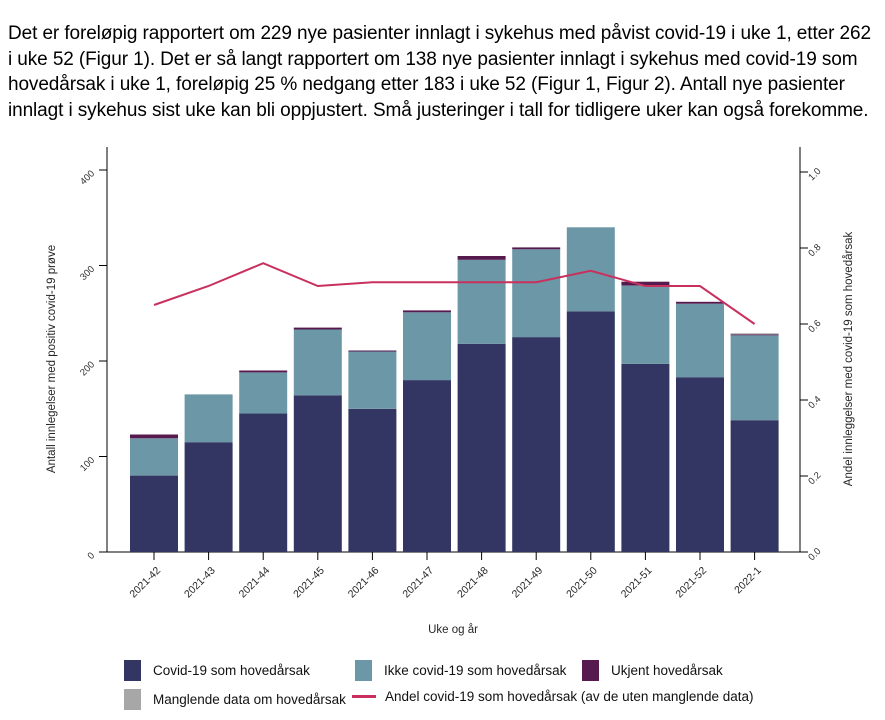 The image size is (885, 720). Describe the element at coordinates (309, 583) in the screenshot. I see `x-tick-label-2021-45: 2021-45` at that location.